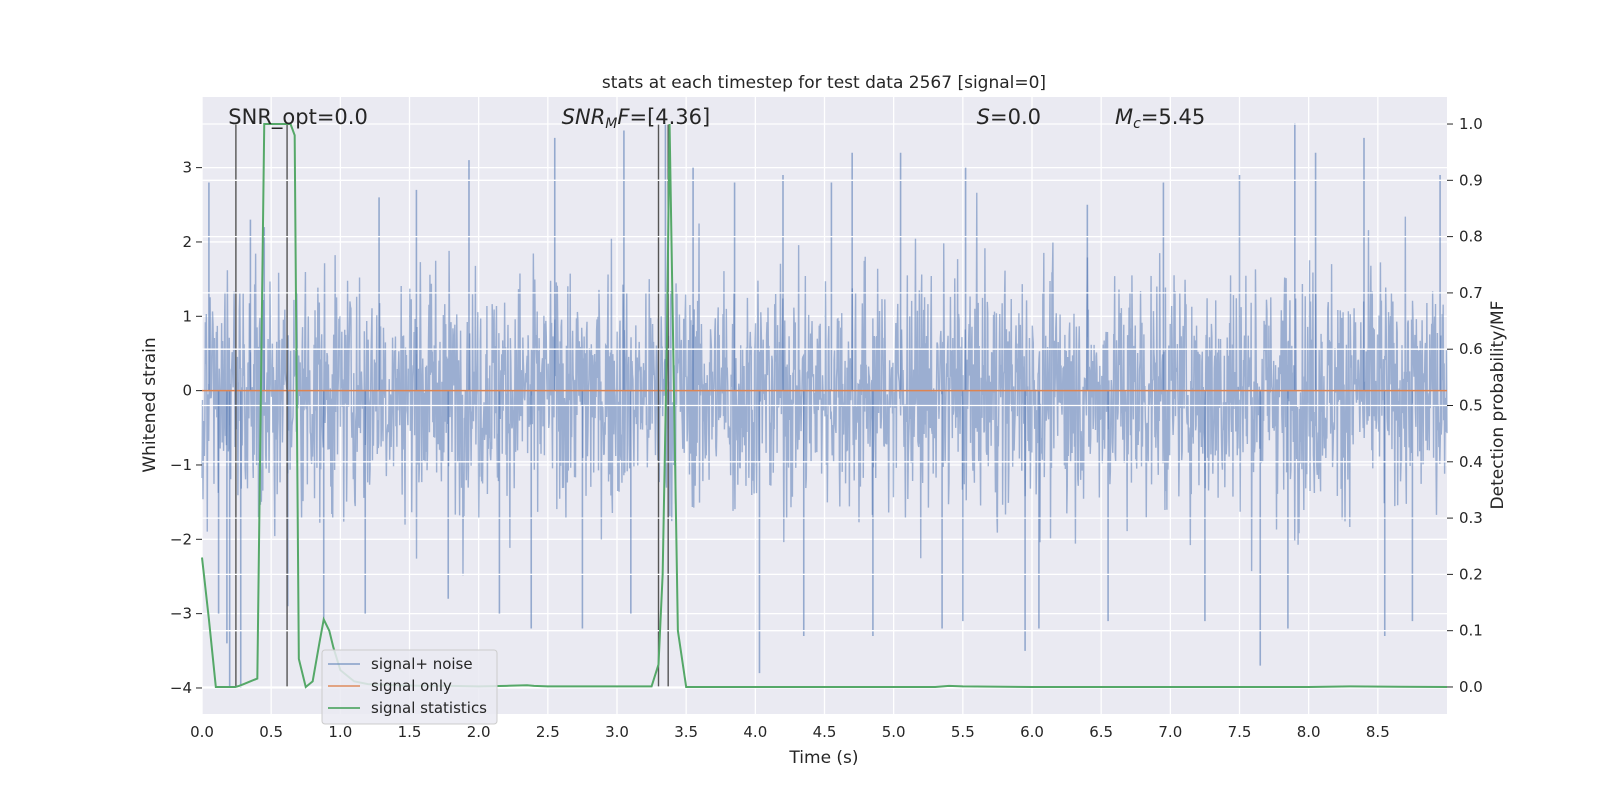 This screenshot has width=1600, height=800. What do you see at coordinates (1471, 574) in the screenshot?
I see `y2-tick-label: 0.2` at bounding box center [1471, 574].